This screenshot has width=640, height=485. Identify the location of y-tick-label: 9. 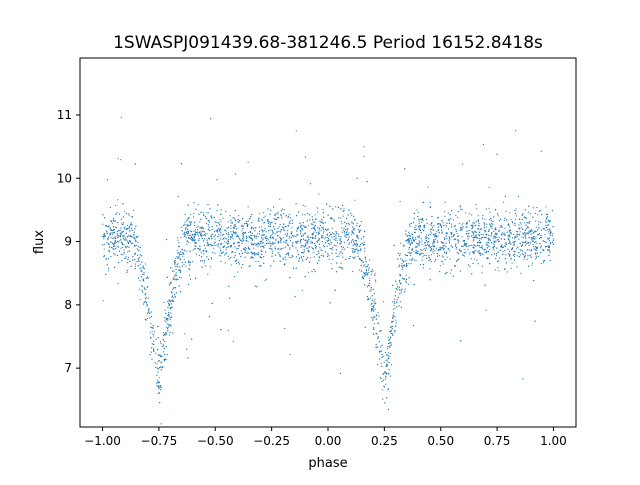
(68, 242).